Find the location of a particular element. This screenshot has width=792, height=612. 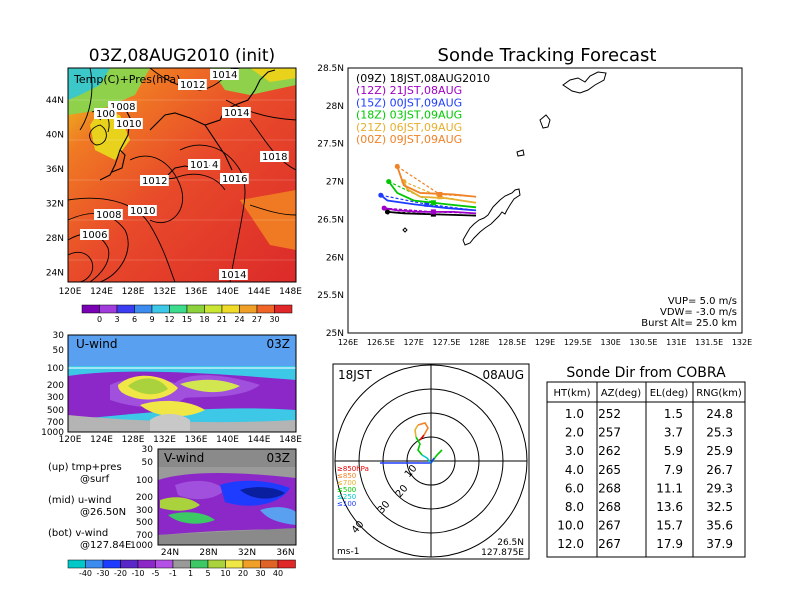

colorbar-tick-label: 10 is located at coordinates (225, 573).